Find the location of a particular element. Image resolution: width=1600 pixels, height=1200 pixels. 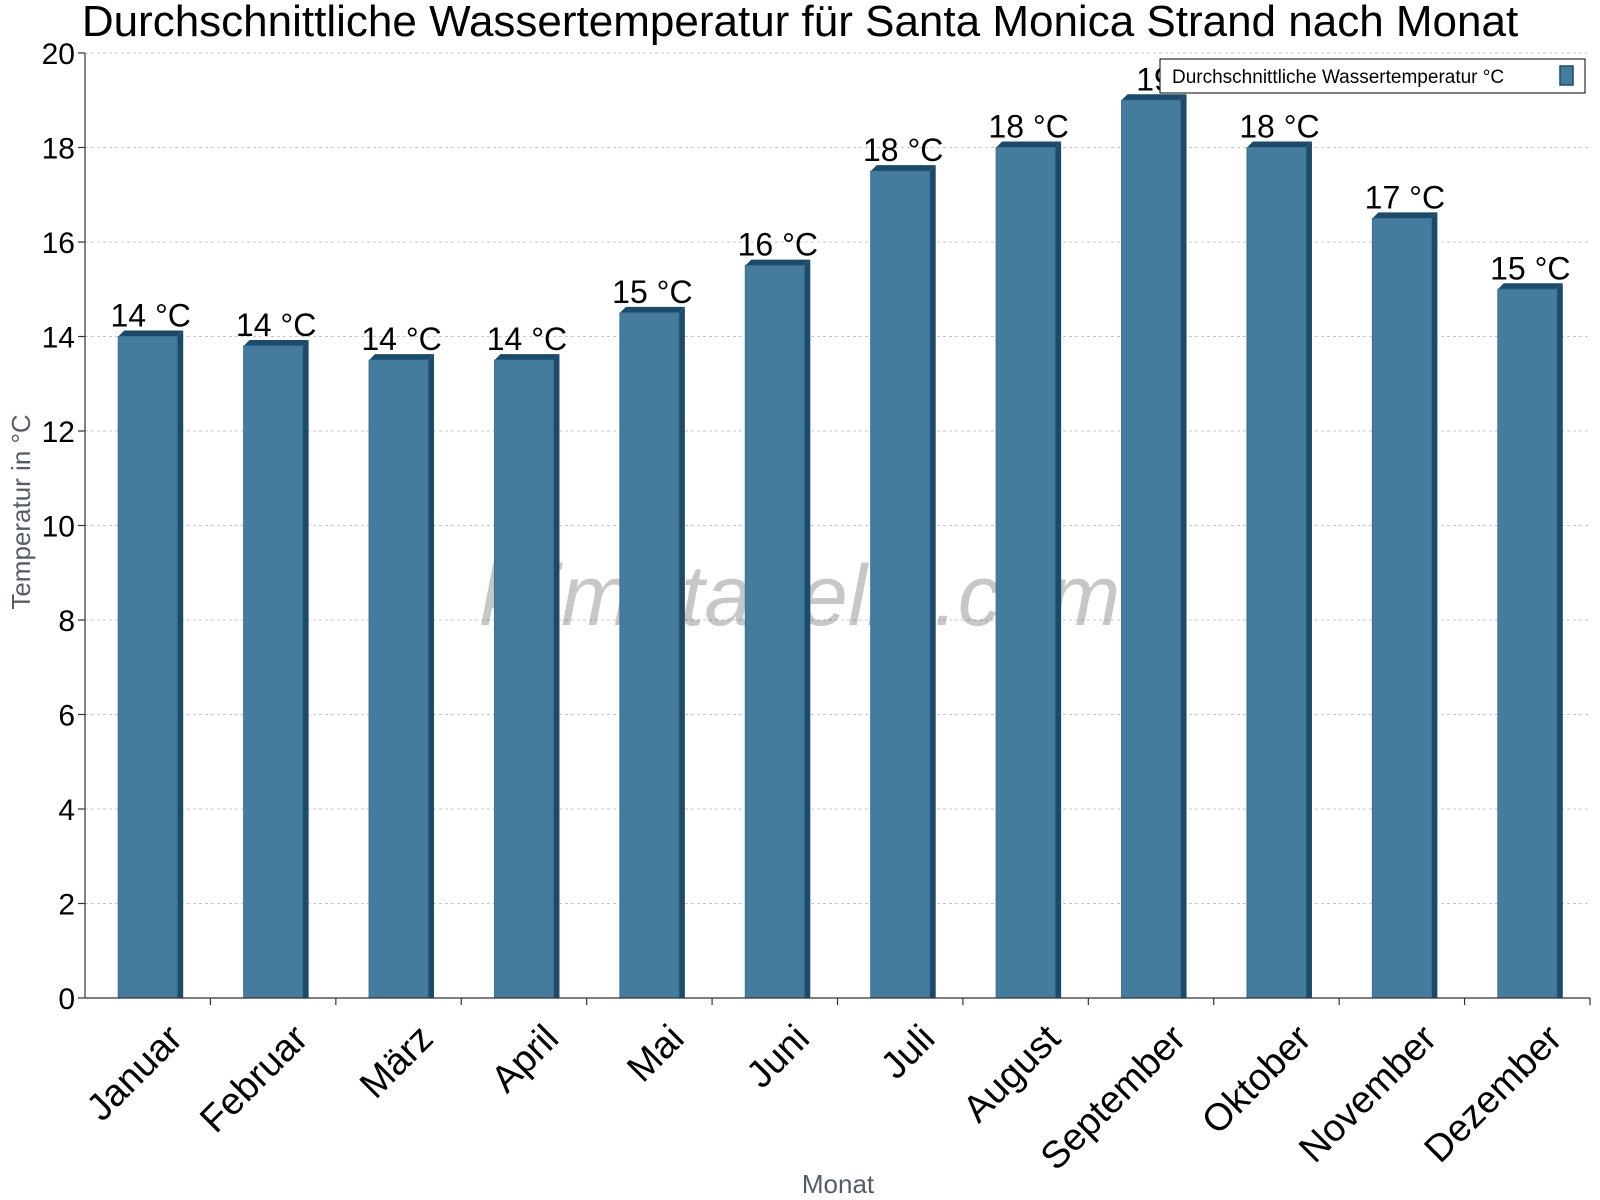

x-tick-label: Oktober is located at coordinates (1257, 1080).